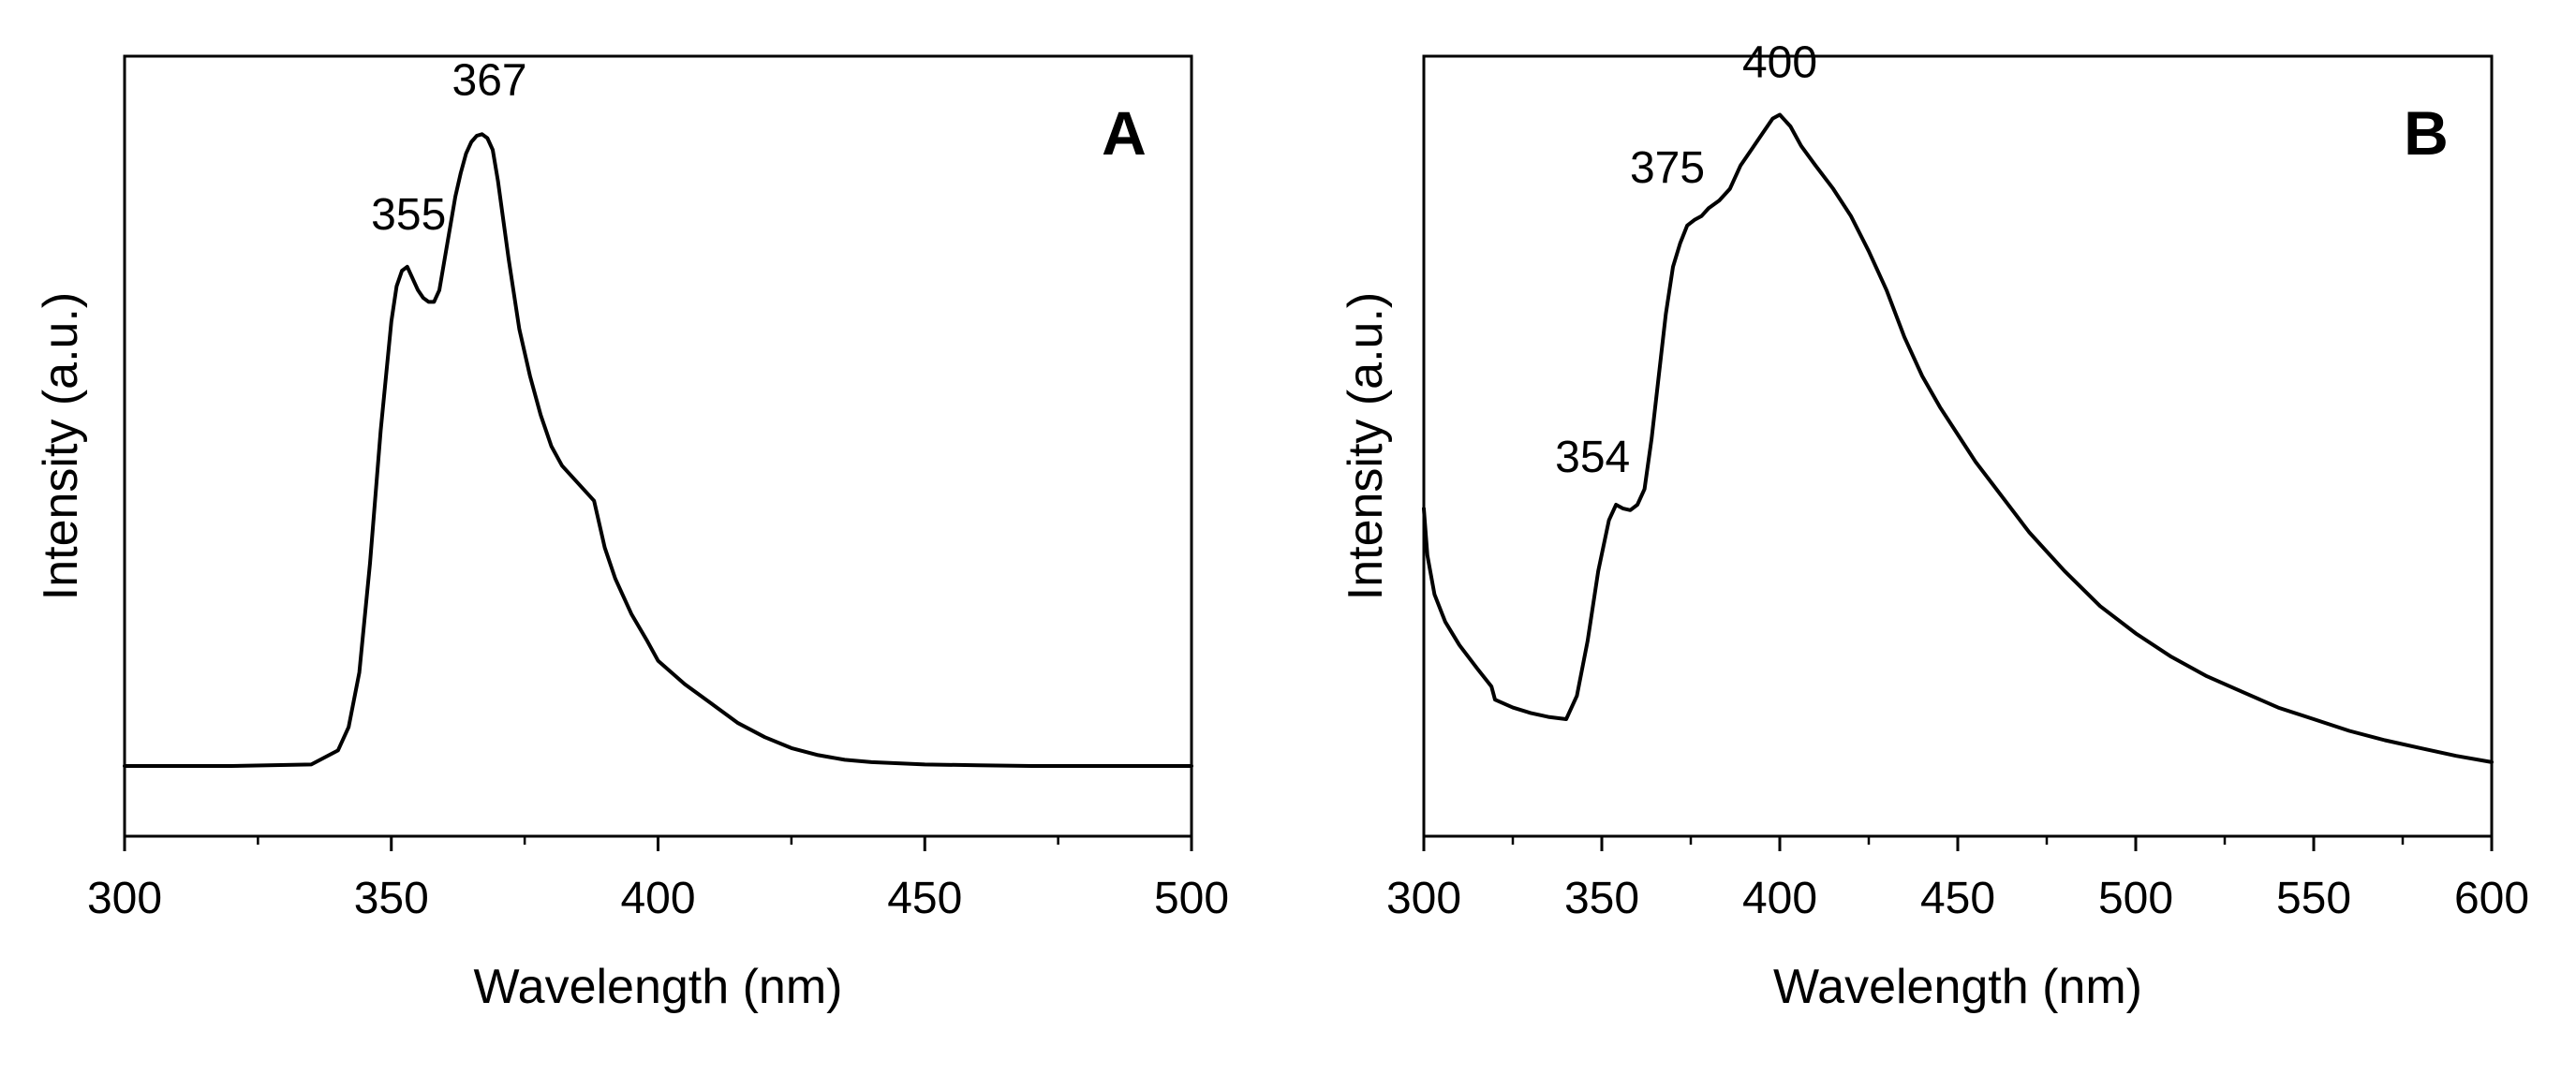 The image size is (2576, 1075). What do you see at coordinates (1125, 133) in the screenshot?
I see `panel-label: A` at bounding box center [1125, 133].